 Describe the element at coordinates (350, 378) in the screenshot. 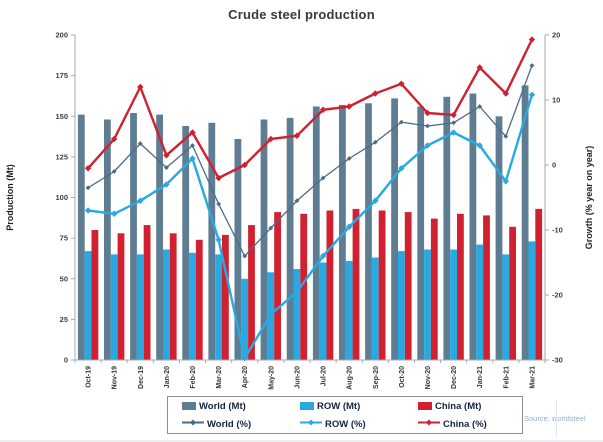

I see `svg-text: Aug-20` at that location.